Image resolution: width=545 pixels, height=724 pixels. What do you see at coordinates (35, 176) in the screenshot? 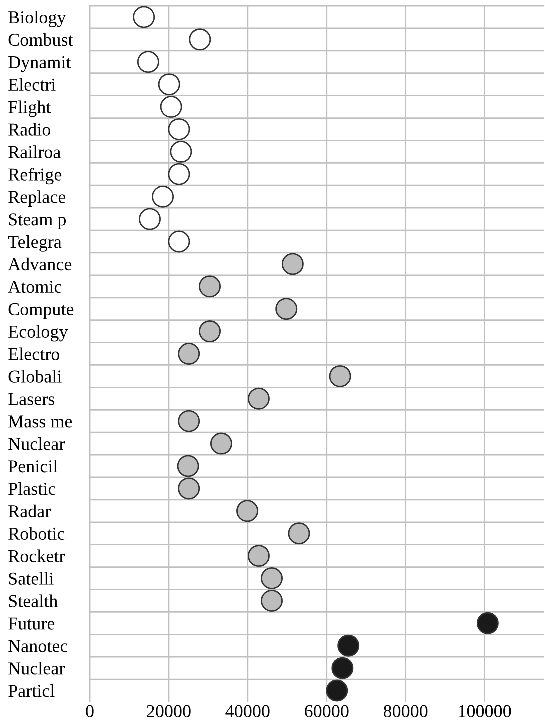
I see `y-tick-label: Refrige` at bounding box center [35, 176].